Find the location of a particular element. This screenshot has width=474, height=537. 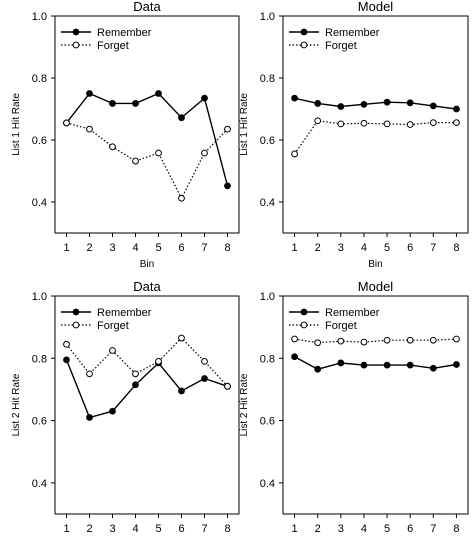

x-tick-label: 4 is located at coordinates (364, 529).